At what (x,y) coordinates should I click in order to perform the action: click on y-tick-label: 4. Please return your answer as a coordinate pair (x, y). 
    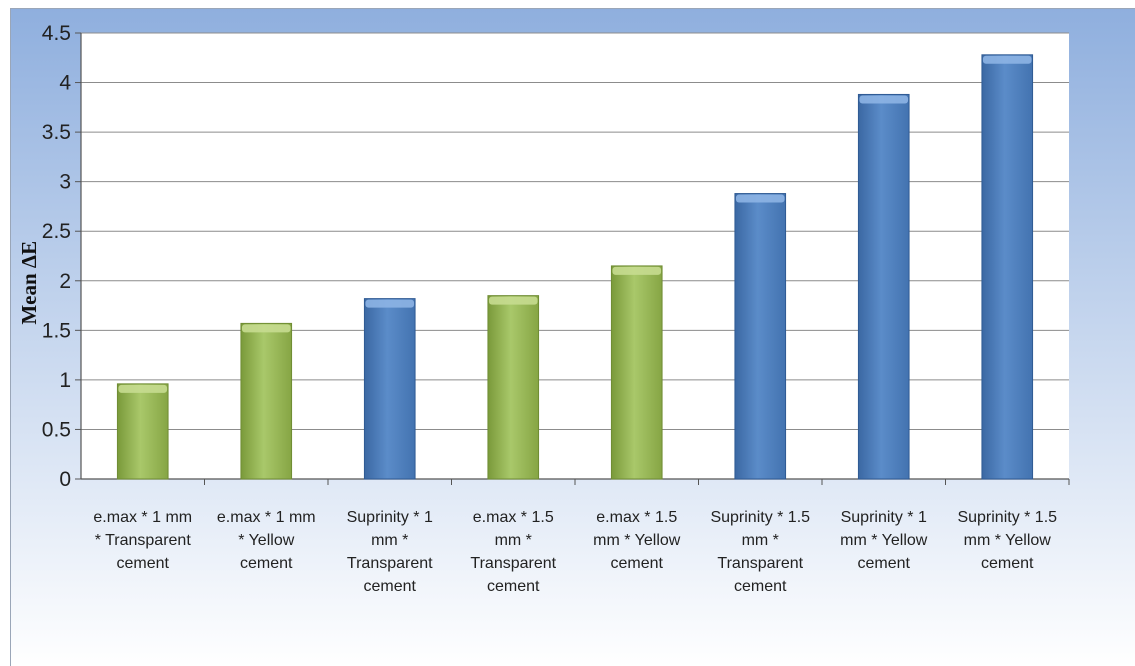
    Looking at the image, I should click on (65, 83).